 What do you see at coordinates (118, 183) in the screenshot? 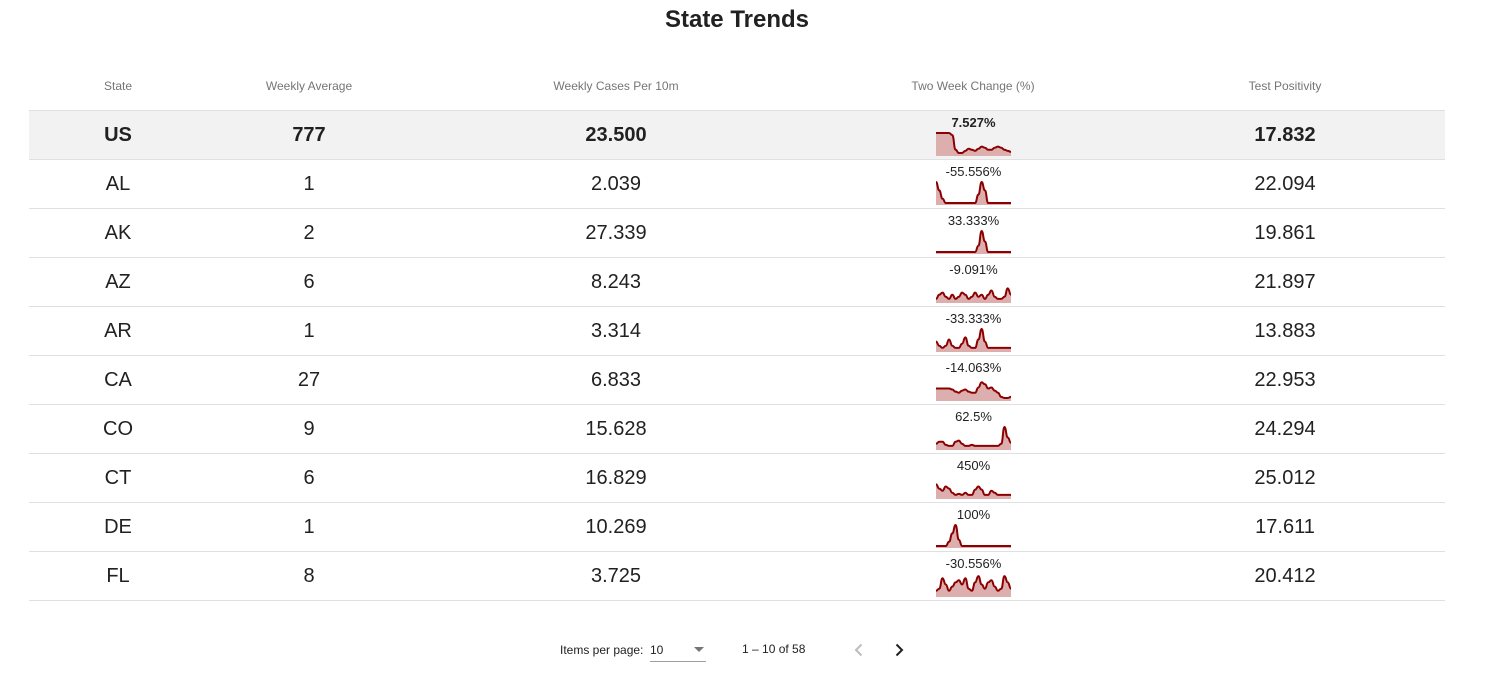
I see `state-cell: AL` at bounding box center [118, 183].